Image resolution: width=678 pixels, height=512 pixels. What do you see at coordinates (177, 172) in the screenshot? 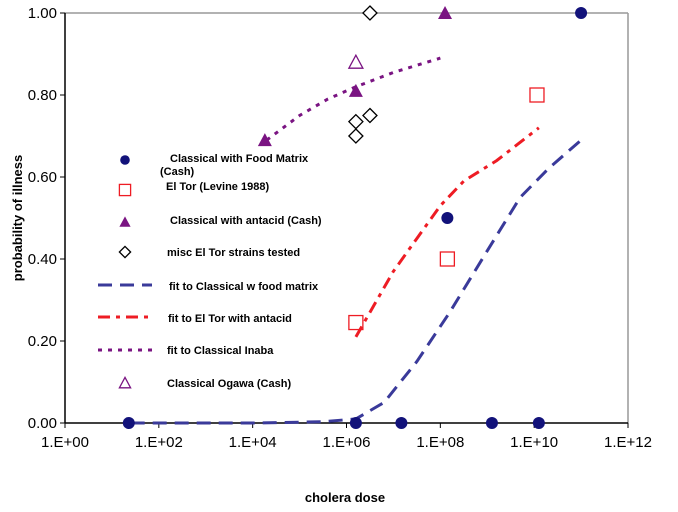
I see `legend-label: (Cash)` at bounding box center [177, 172].